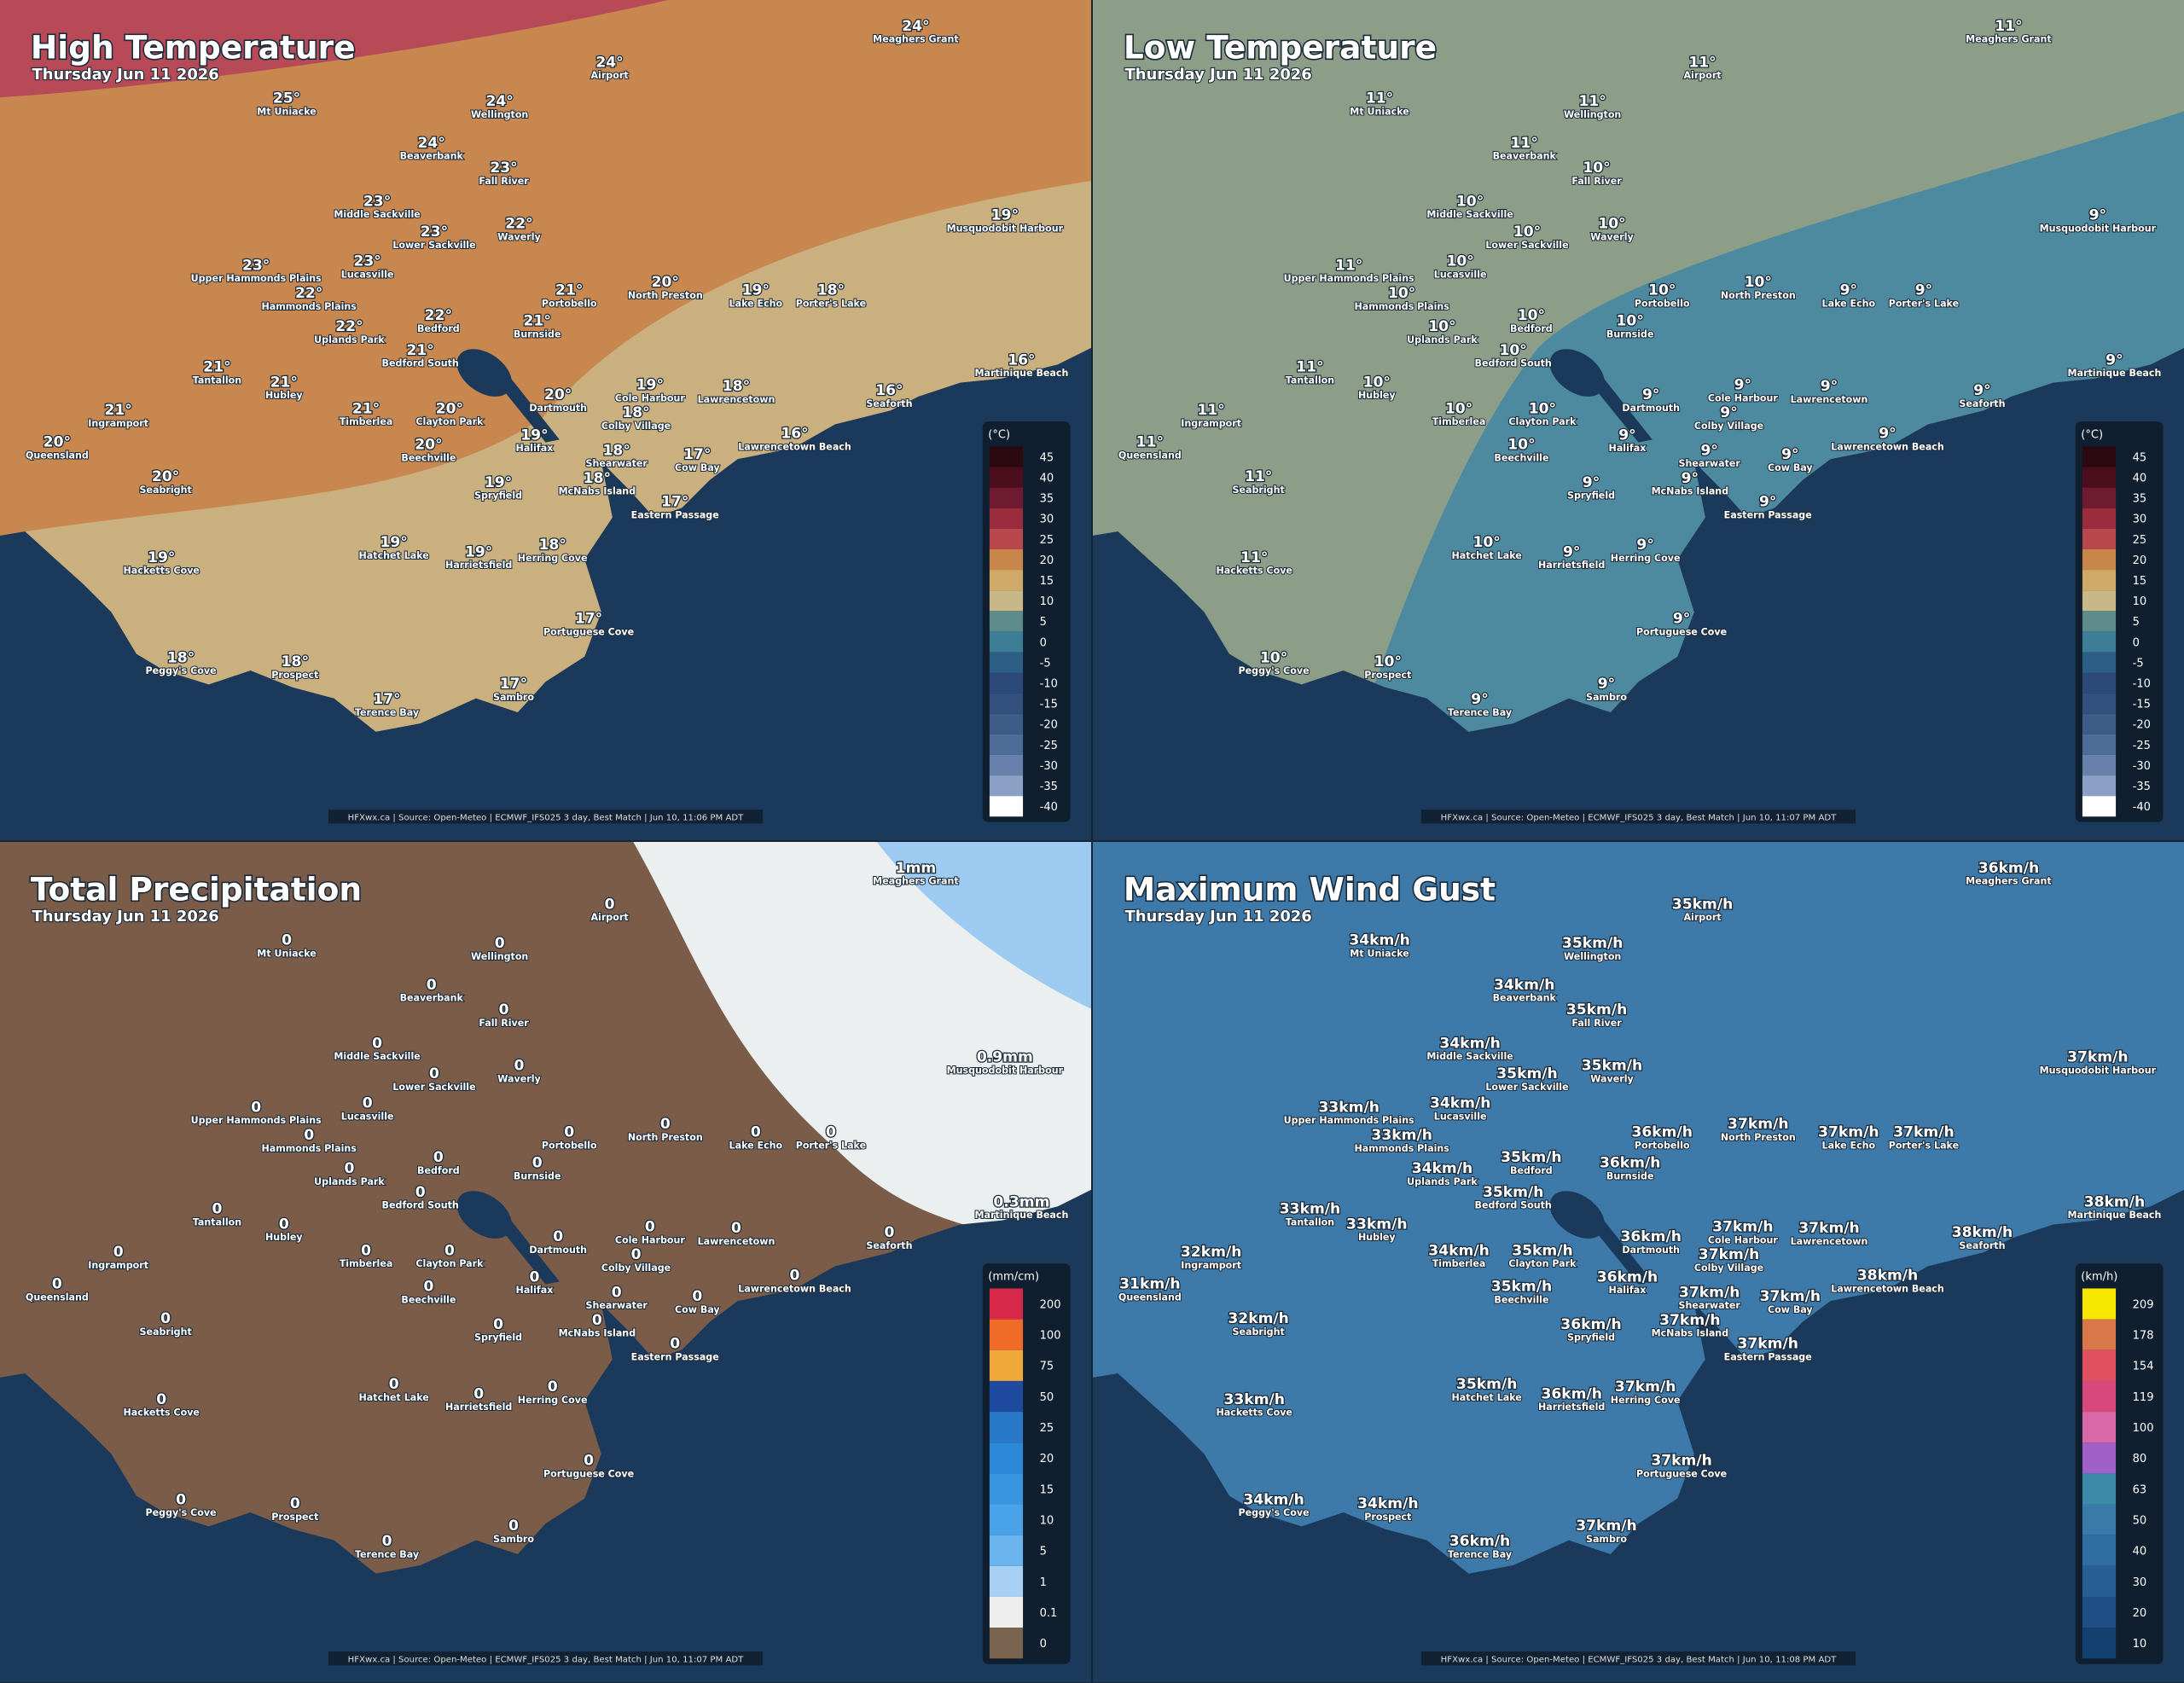  Describe the element at coordinates (537, 334) in the screenshot. I see `place-name: Burnside` at that location.